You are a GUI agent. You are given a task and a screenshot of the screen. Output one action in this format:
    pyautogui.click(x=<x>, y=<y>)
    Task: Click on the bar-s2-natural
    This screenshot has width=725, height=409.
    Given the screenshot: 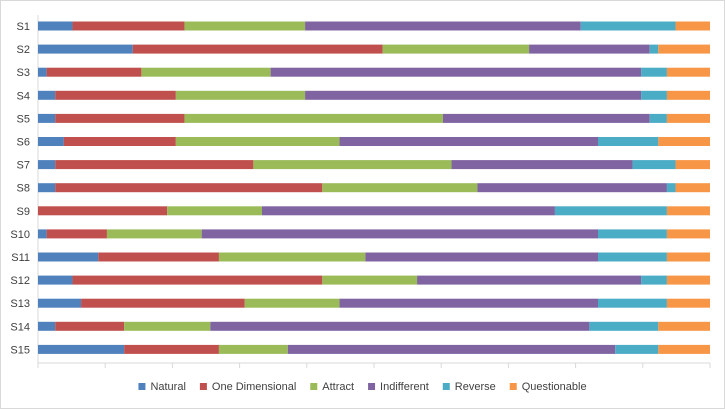 What is the action you would take?
    pyautogui.click(x=85, y=49)
    